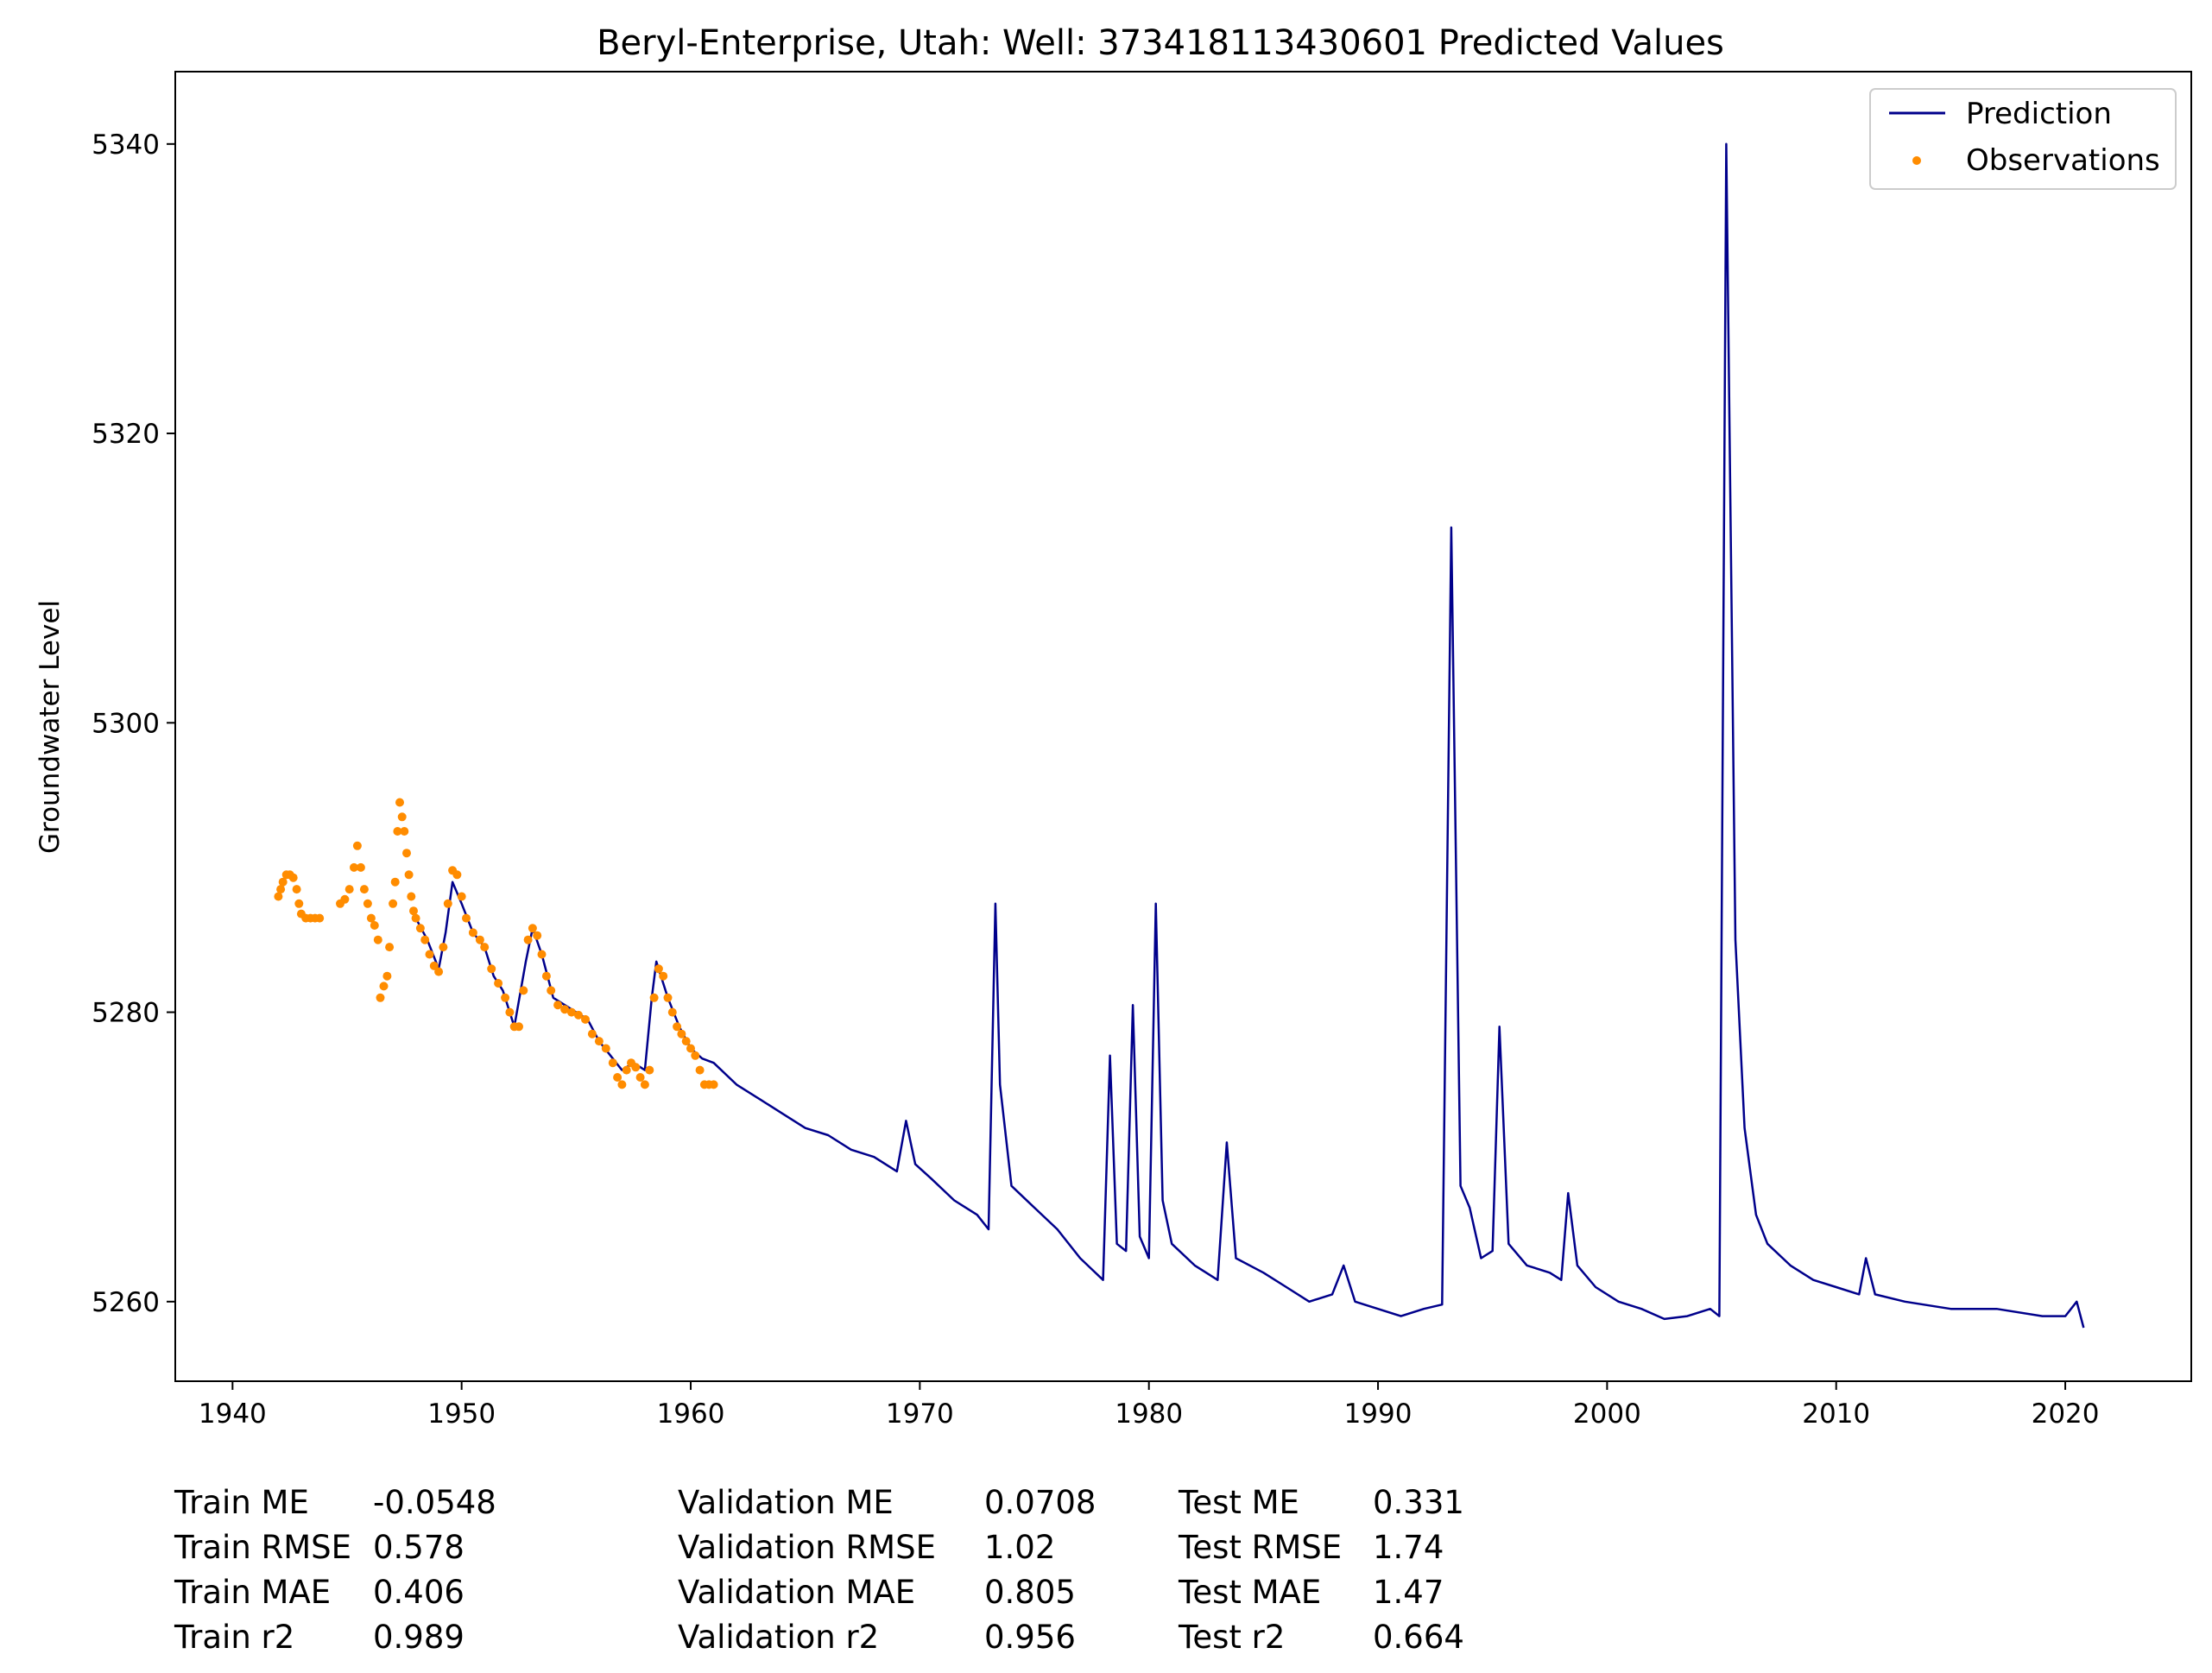 This screenshot has height=1673, width=2212. Describe the element at coordinates (2066, 1414) in the screenshot. I see `x-tick-label: 2020` at that location.